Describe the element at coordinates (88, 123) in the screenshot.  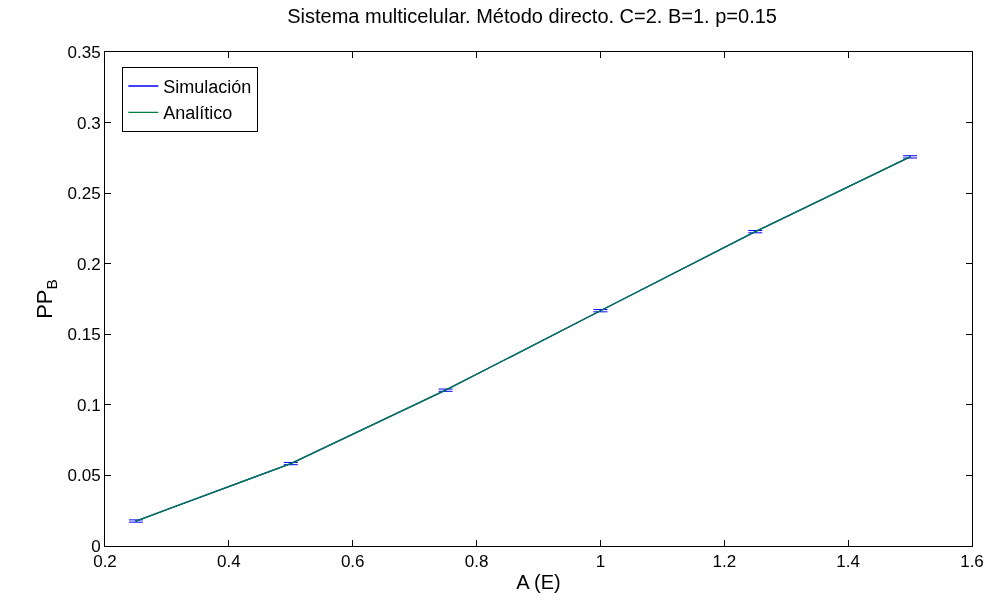
I see `y-tick-label: 0.3` at that location.